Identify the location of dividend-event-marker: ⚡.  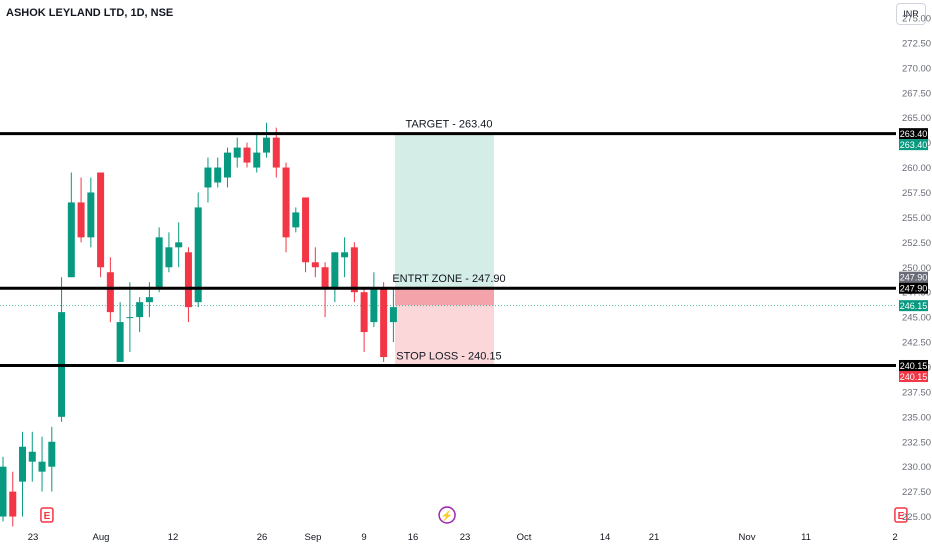
(447, 515).